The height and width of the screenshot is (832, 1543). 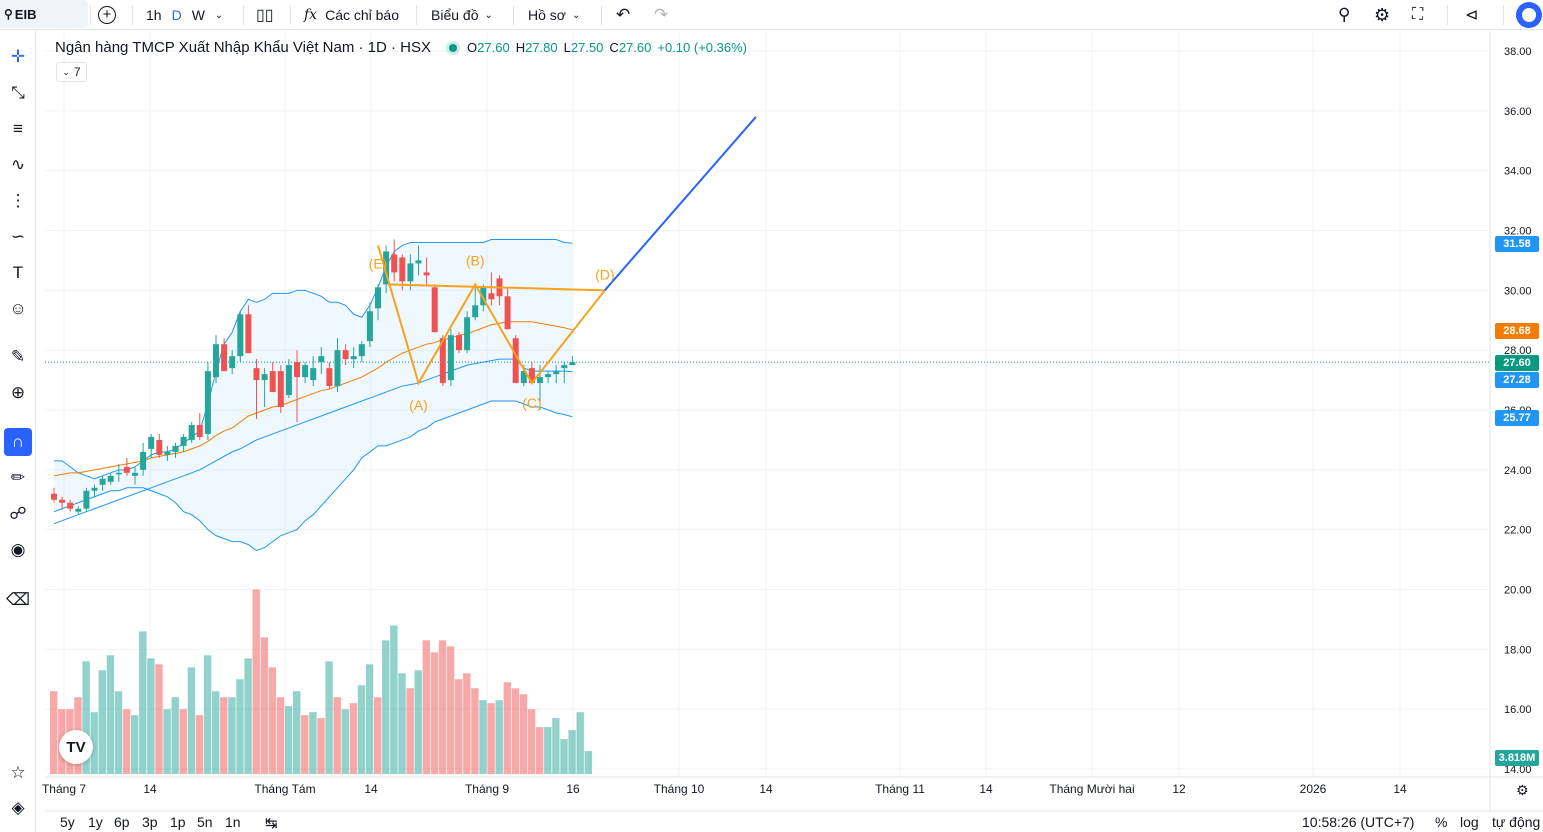 I want to click on axis-settings-icon: ⚙, so click(x=1522, y=791).